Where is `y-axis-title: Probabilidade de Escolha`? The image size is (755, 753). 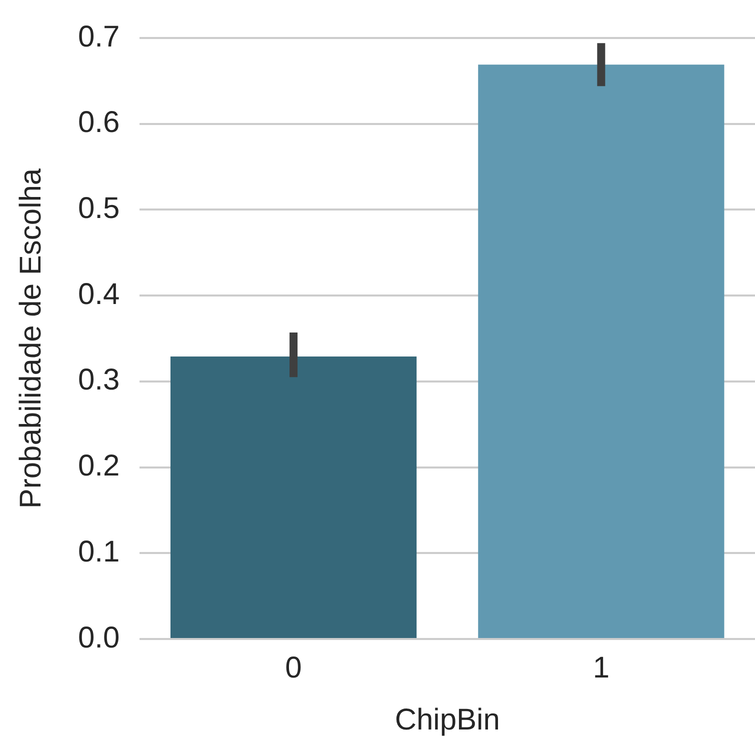
y-axis-title: Probabilidade de Escolha is located at coordinates (31, 338).